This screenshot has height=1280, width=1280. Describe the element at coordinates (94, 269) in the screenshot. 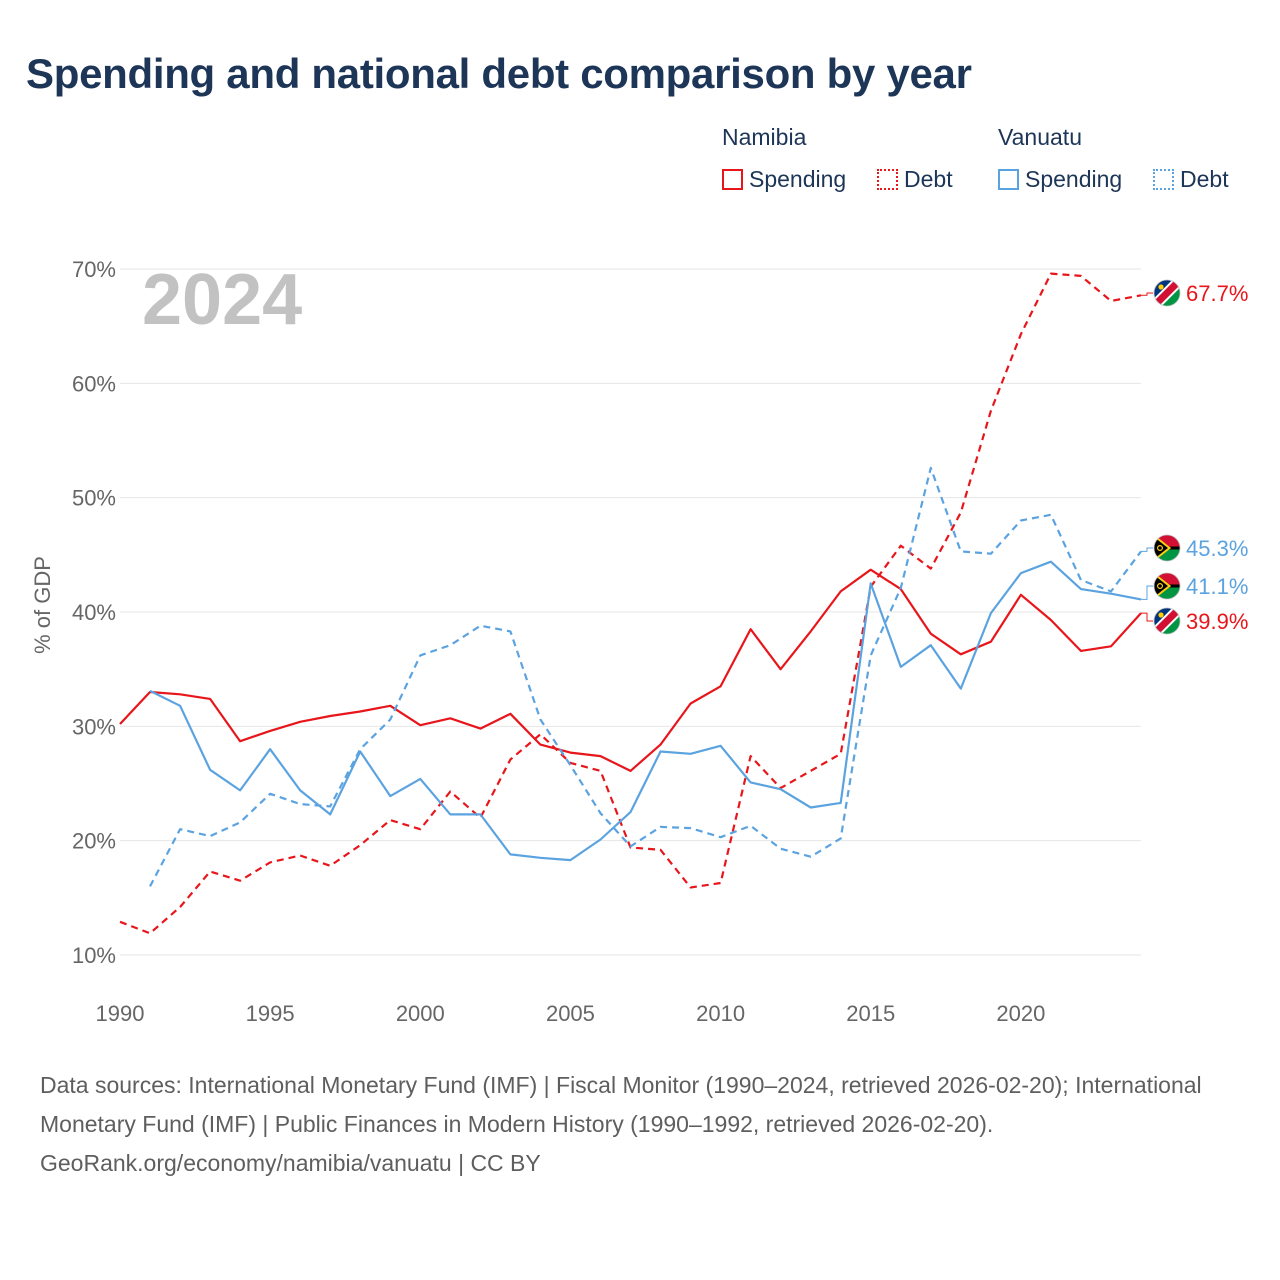

I see `y-tick-label: 70%` at that location.